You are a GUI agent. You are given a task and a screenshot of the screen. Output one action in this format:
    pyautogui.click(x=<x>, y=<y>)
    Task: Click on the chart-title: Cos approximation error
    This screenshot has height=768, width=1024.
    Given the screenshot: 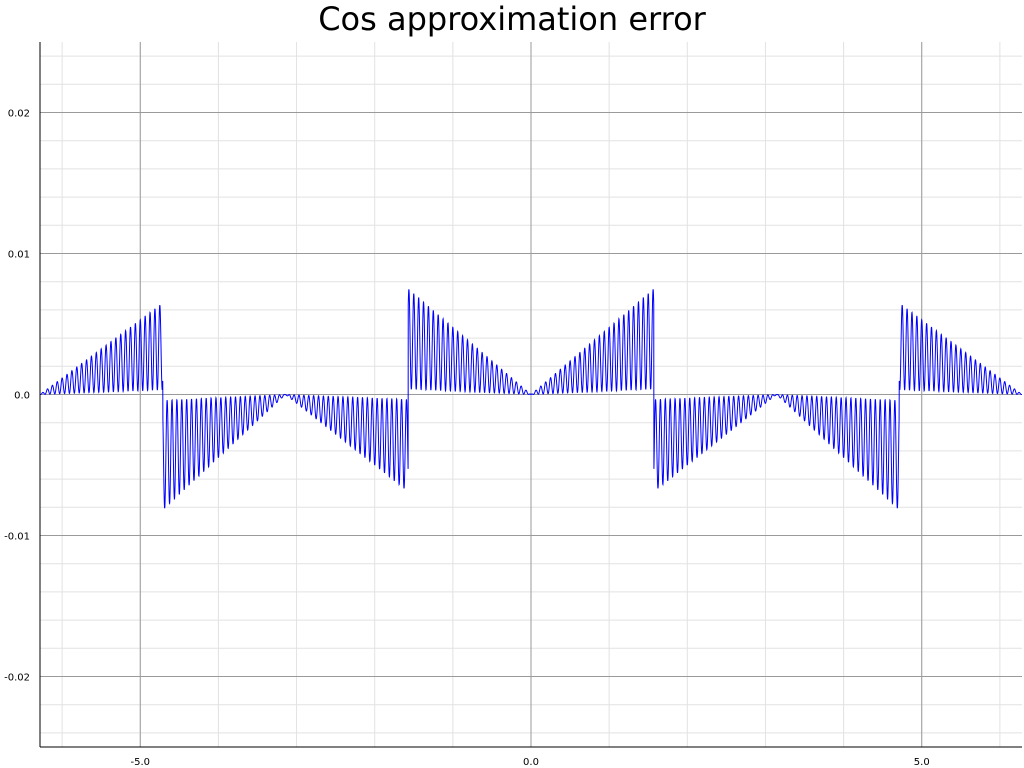 What is the action you would take?
    pyautogui.click(x=512, y=19)
    